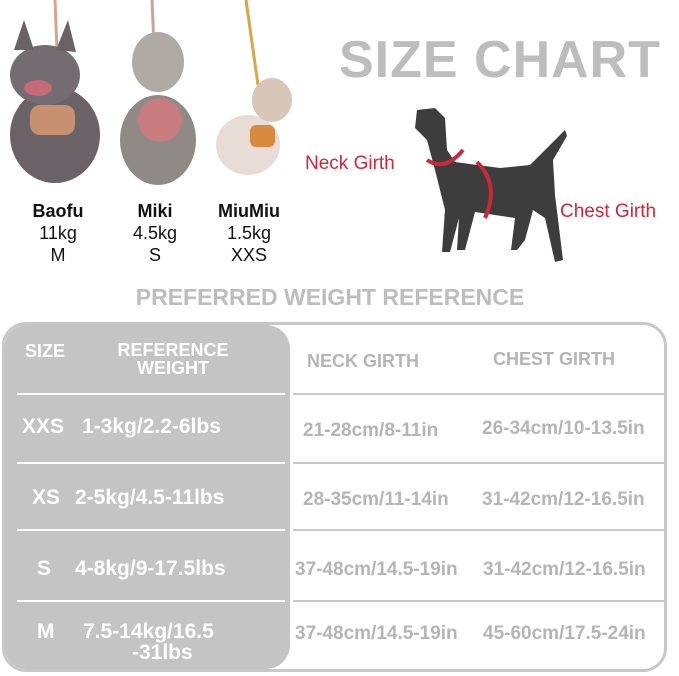 The width and height of the screenshot is (679, 676). I want to click on row-weight: 2-5kg/4.5-11lbs, so click(150, 497).